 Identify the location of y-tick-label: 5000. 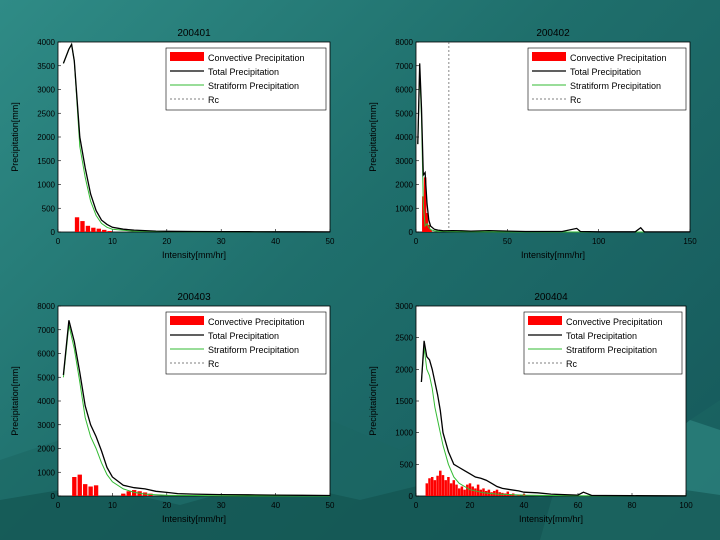
(404, 113).